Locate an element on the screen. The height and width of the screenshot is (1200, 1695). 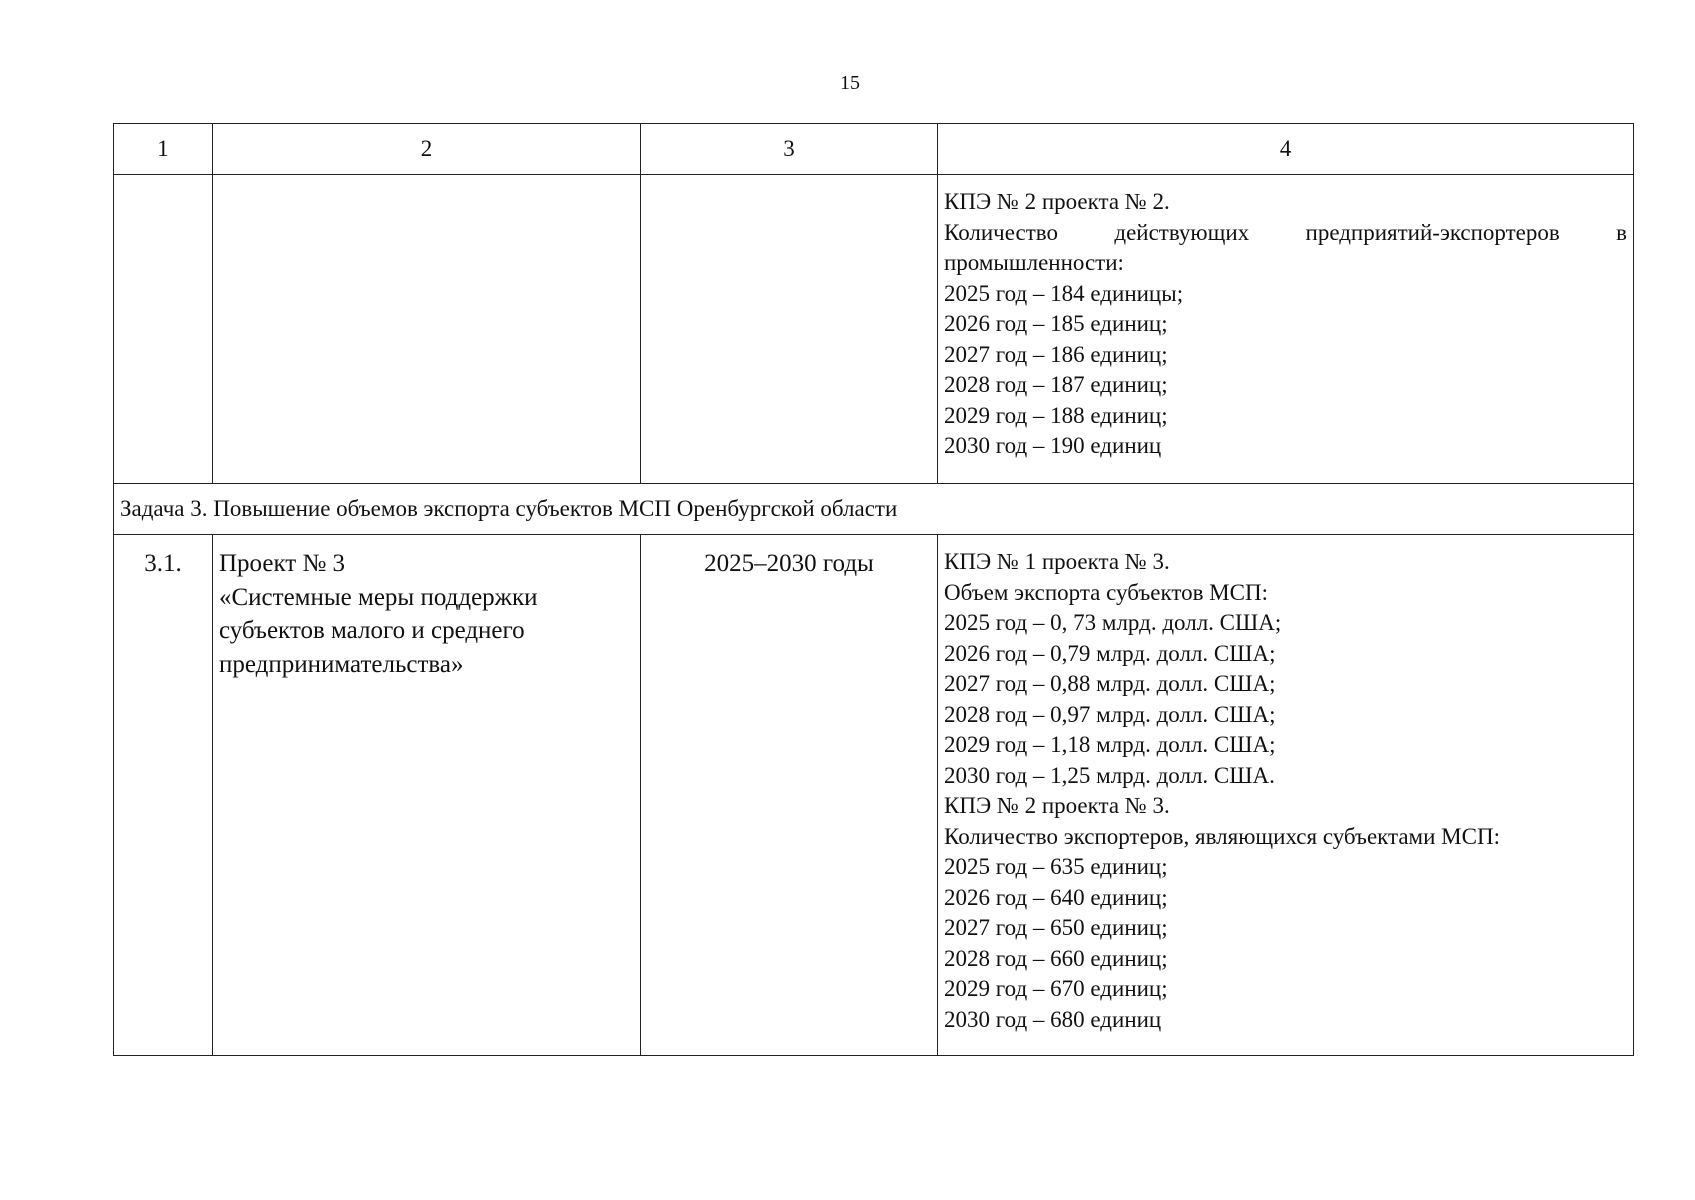
project-name: Проект № 3 is located at coordinates (282, 563).